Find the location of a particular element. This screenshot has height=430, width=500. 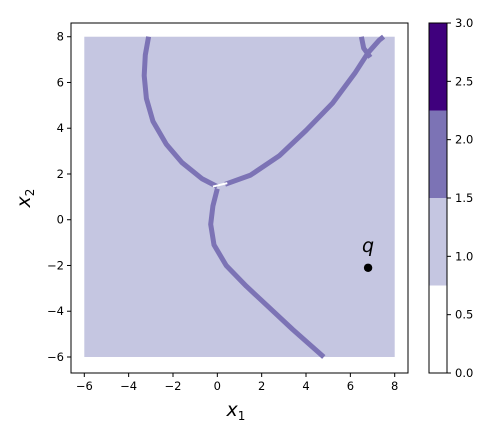

colorbar-tick-label: 0.0 is located at coordinates (464, 373).